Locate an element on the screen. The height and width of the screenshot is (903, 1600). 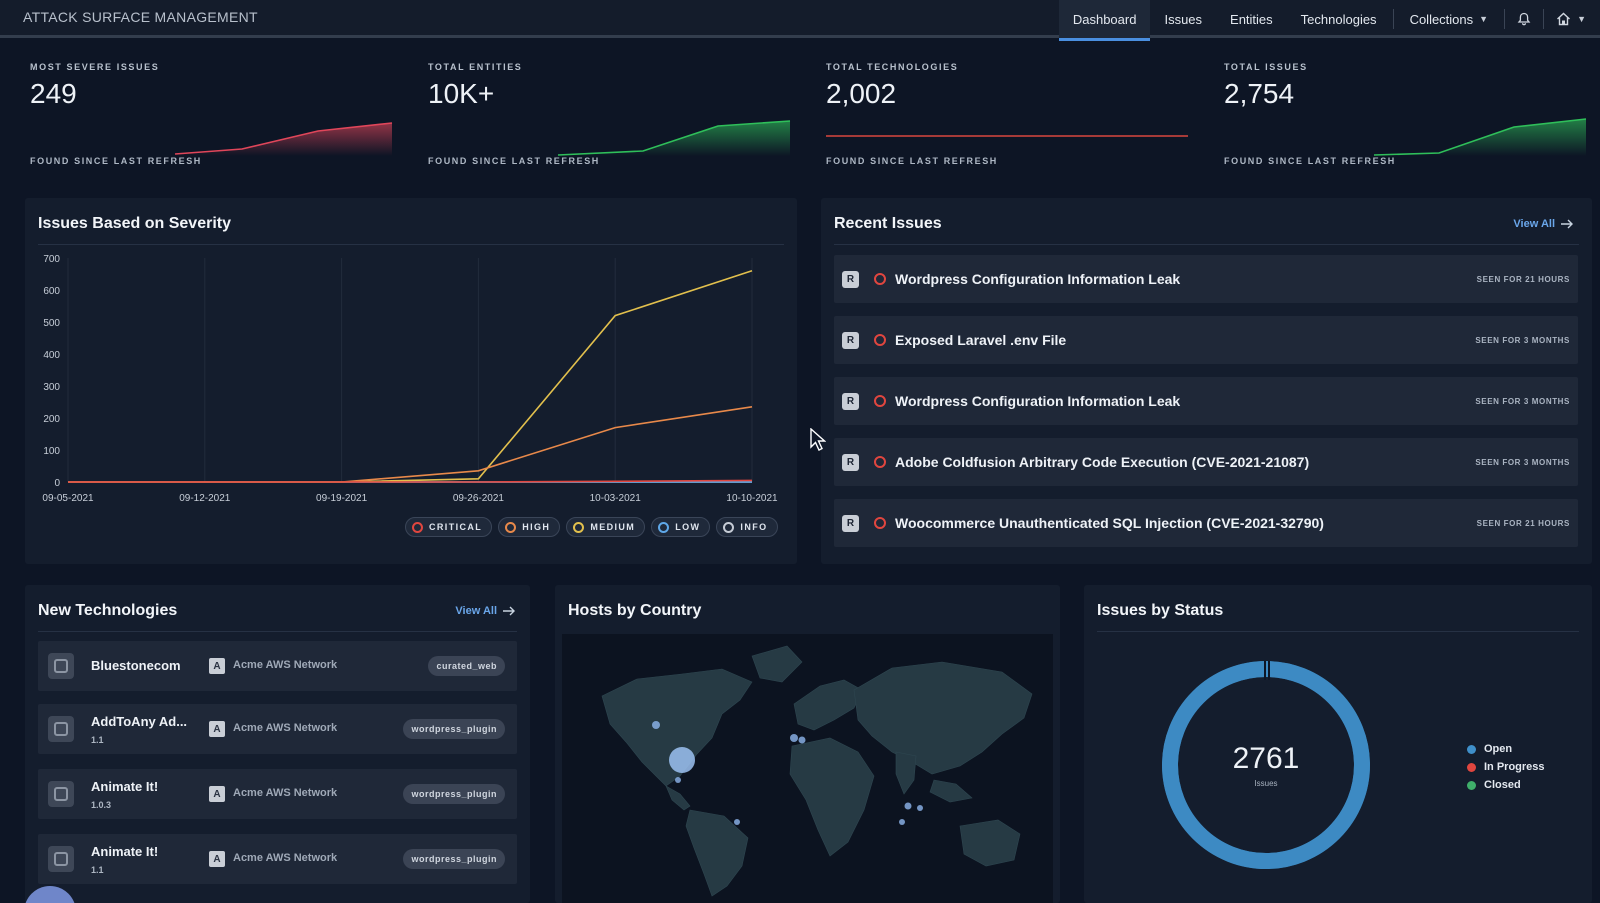
tech-view-all-link: View All is located at coordinates (485, 611).